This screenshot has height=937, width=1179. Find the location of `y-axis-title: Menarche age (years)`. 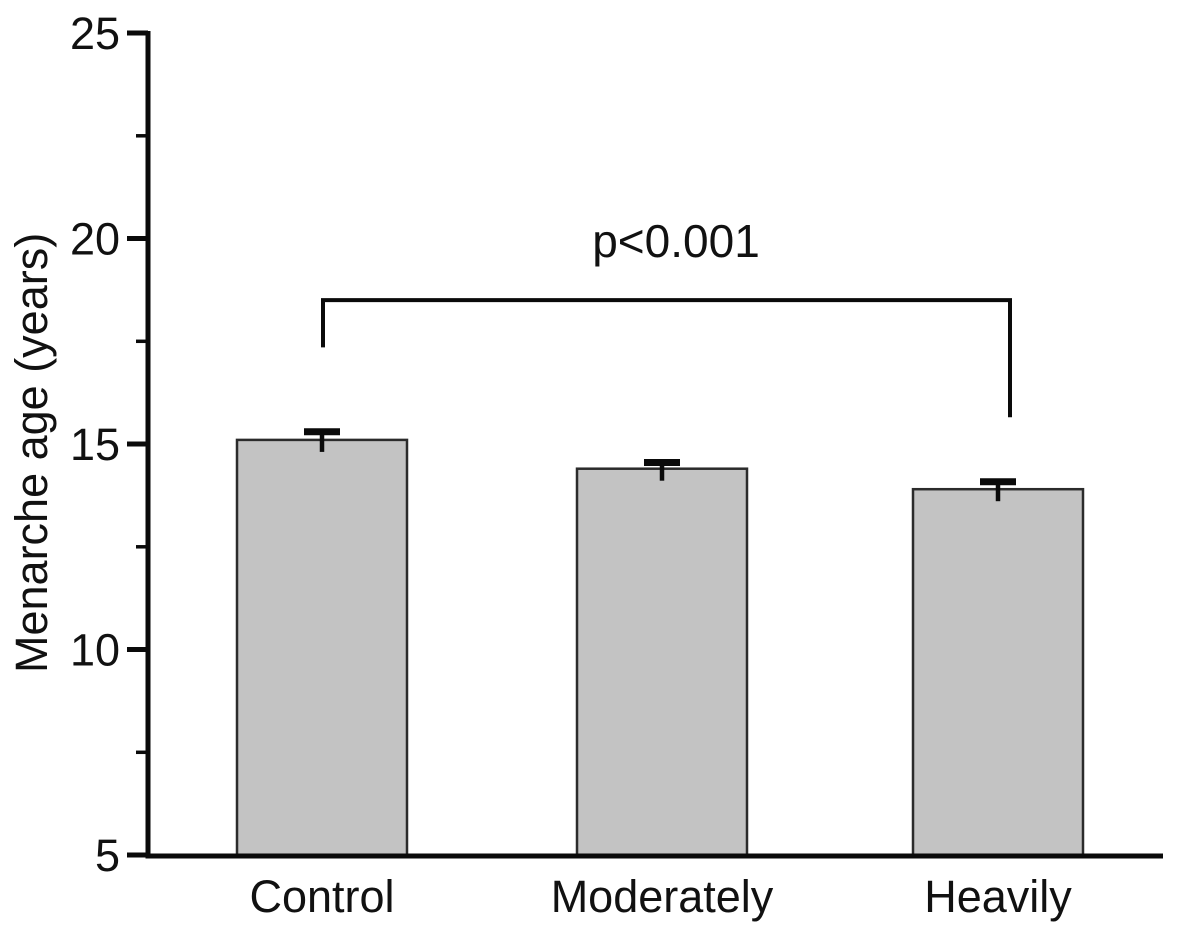

y-axis-title: Menarche age (years) is located at coordinates (31, 452).